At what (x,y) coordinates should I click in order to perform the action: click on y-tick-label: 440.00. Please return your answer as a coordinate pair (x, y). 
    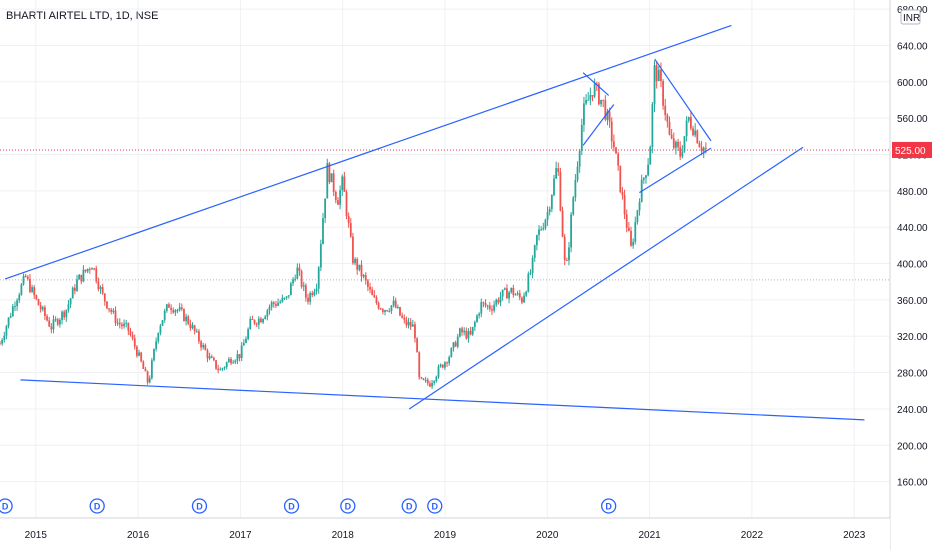
    Looking at the image, I should click on (912, 228).